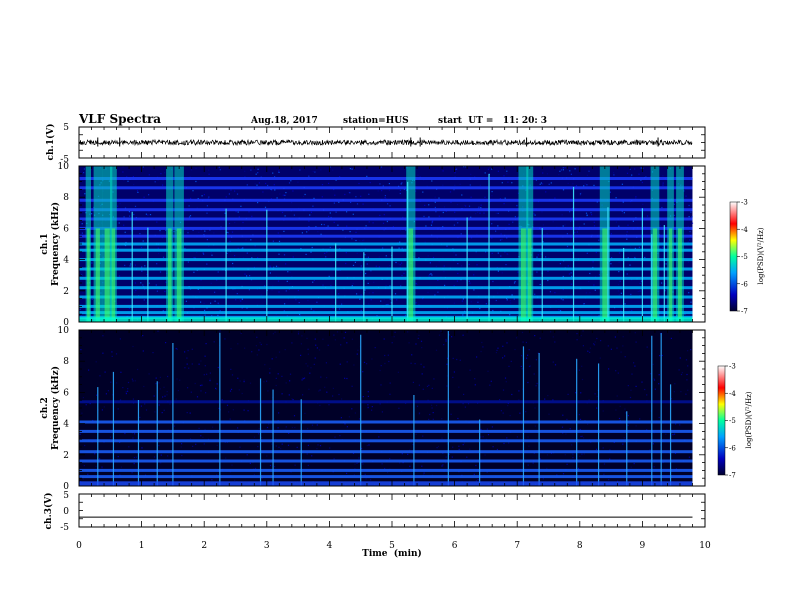  What do you see at coordinates (330, 546) in the screenshot?
I see `time-axis-tick-label: 4` at bounding box center [330, 546].